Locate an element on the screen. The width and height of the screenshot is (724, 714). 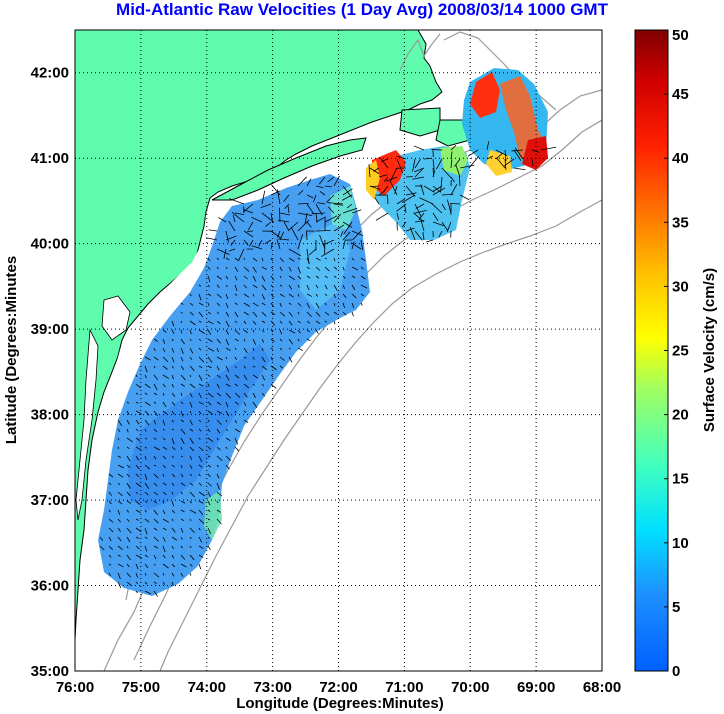
y-tick-label: 36:00 is located at coordinates (50, 586).